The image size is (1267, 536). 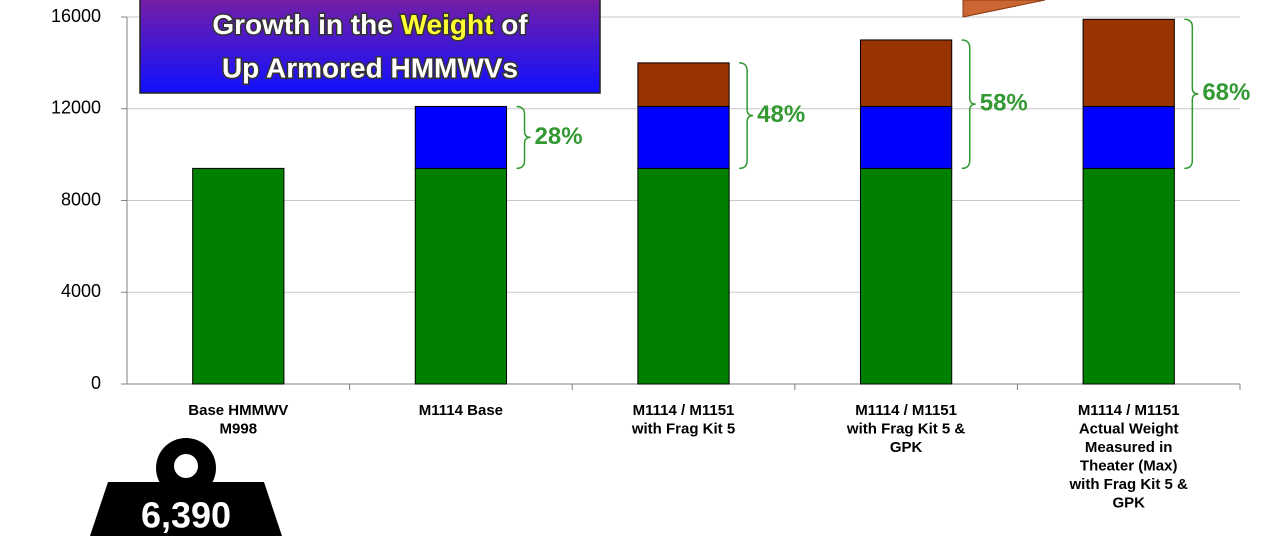 I want to click on annotation: 28%, so click(x=559, y=136).